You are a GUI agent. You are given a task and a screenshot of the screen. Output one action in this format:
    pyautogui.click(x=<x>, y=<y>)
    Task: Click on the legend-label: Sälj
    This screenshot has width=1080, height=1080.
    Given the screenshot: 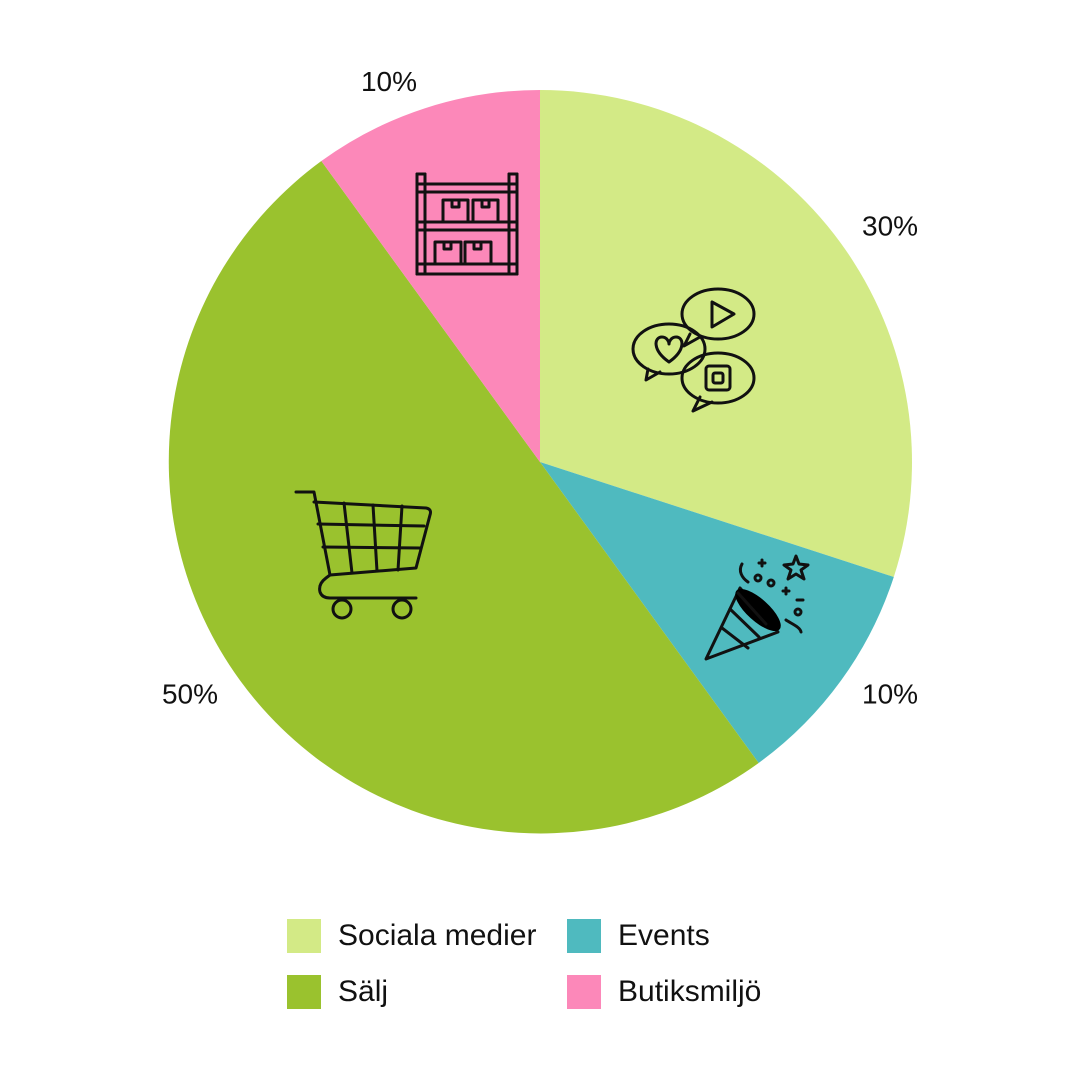 What is the action you would take?
    pyautogui.click(x=363, y=991)
    